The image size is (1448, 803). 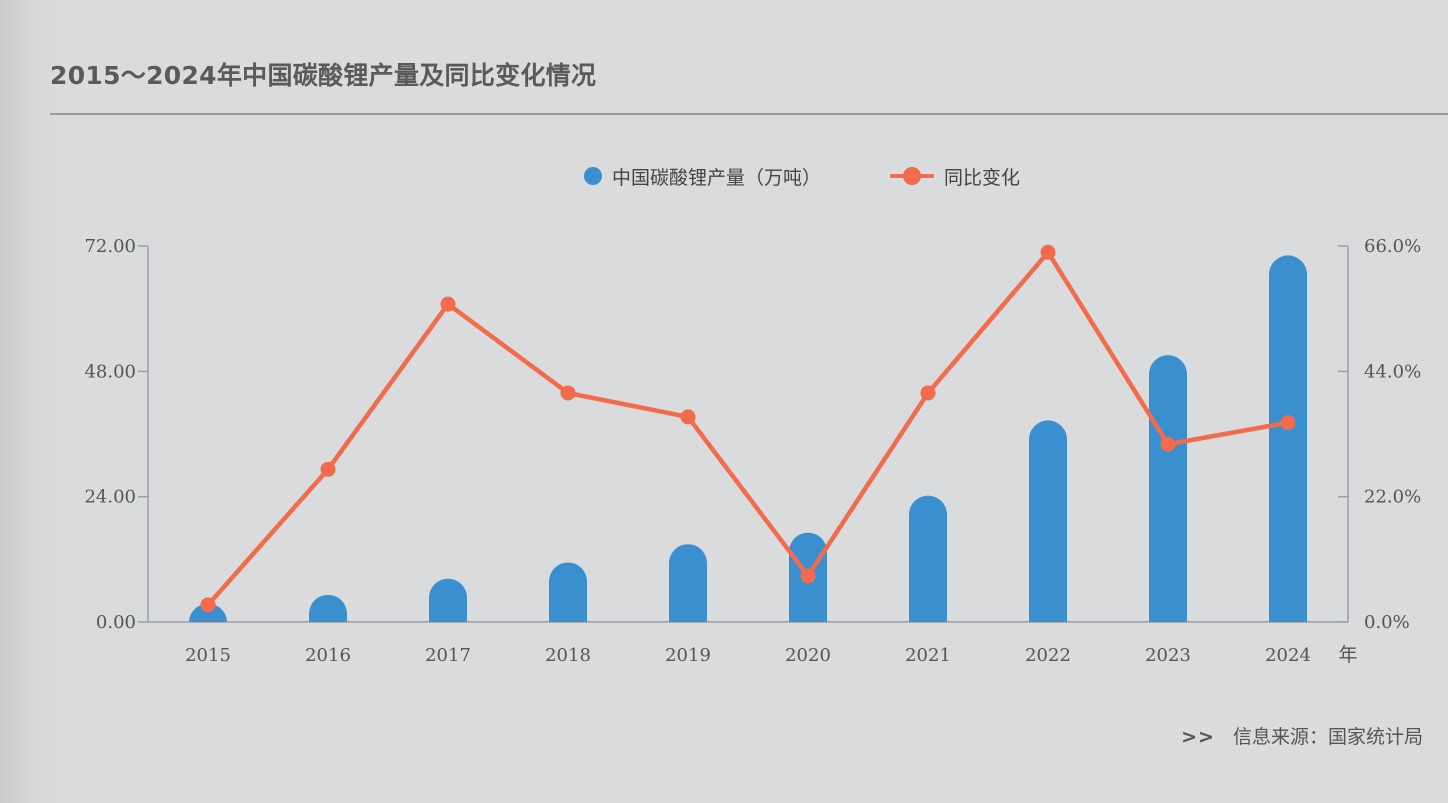 What do you see at coordinates (1392, 497) in the screenshot?
I see `y-right-tick-label: 22.0%` at bounding box center [1392, 497].